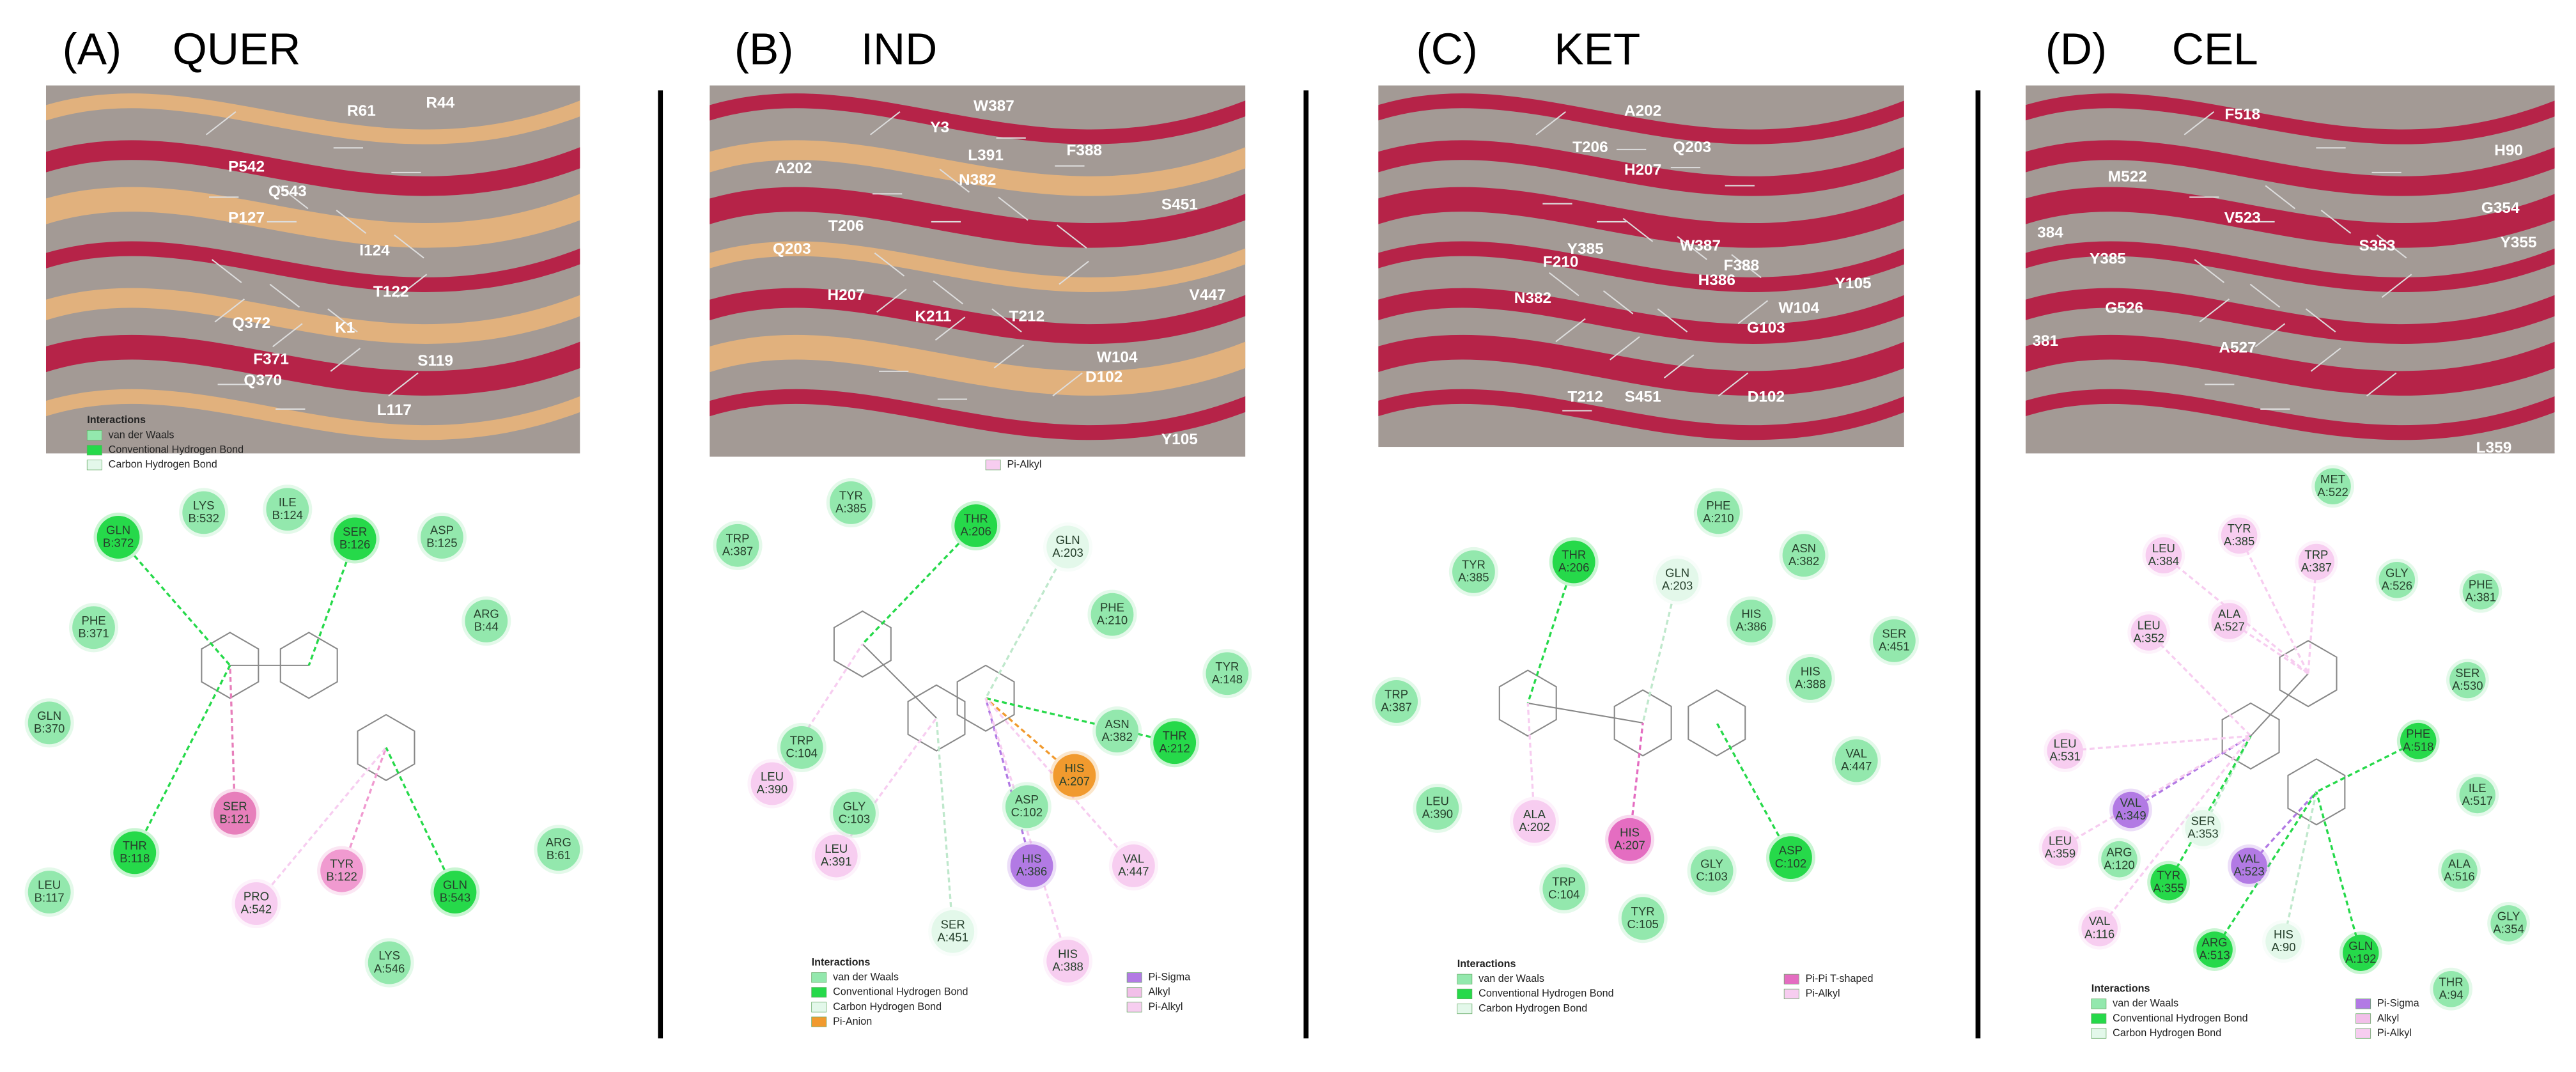  I want to click on residue-id: A:531, so click(2064, 756).